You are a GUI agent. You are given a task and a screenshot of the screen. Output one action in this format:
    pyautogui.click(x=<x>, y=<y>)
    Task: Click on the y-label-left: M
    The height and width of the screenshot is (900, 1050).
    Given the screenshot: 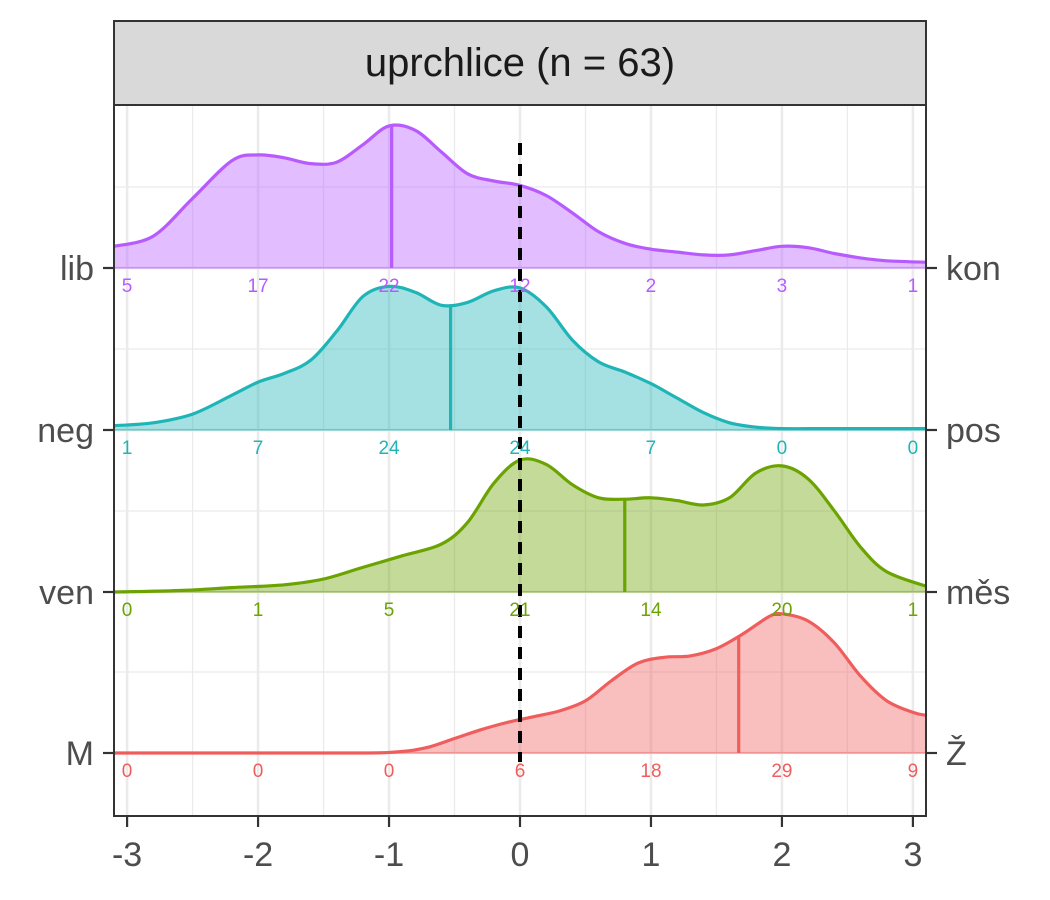 What is the action you would take?
    pyautogui.click(x=80, y=754)
    